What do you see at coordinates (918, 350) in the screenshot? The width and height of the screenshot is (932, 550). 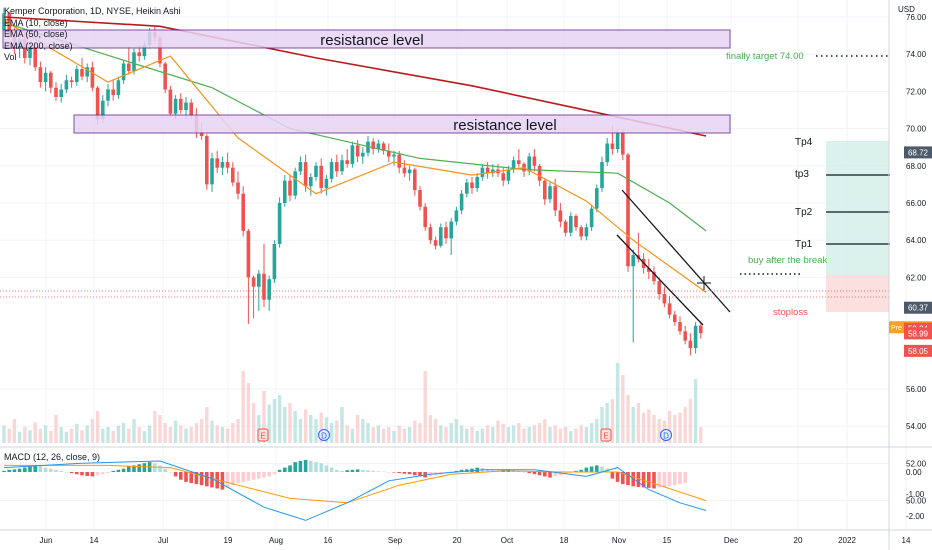 I see `price-badge` at bounding box center [918, 350].